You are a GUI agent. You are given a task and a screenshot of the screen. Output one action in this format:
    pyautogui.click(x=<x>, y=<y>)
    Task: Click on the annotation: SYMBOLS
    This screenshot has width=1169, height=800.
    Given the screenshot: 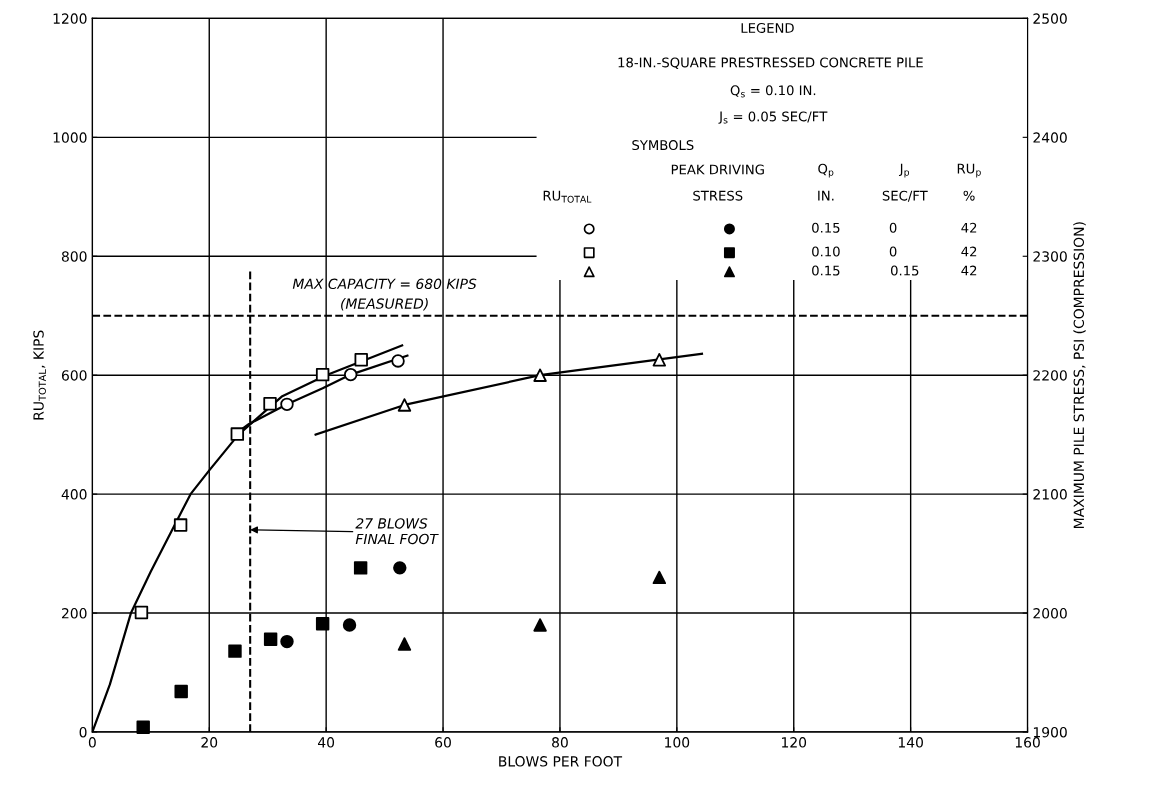 What is the action you would take?
    pyautogui.click(x=663, y=145)
    